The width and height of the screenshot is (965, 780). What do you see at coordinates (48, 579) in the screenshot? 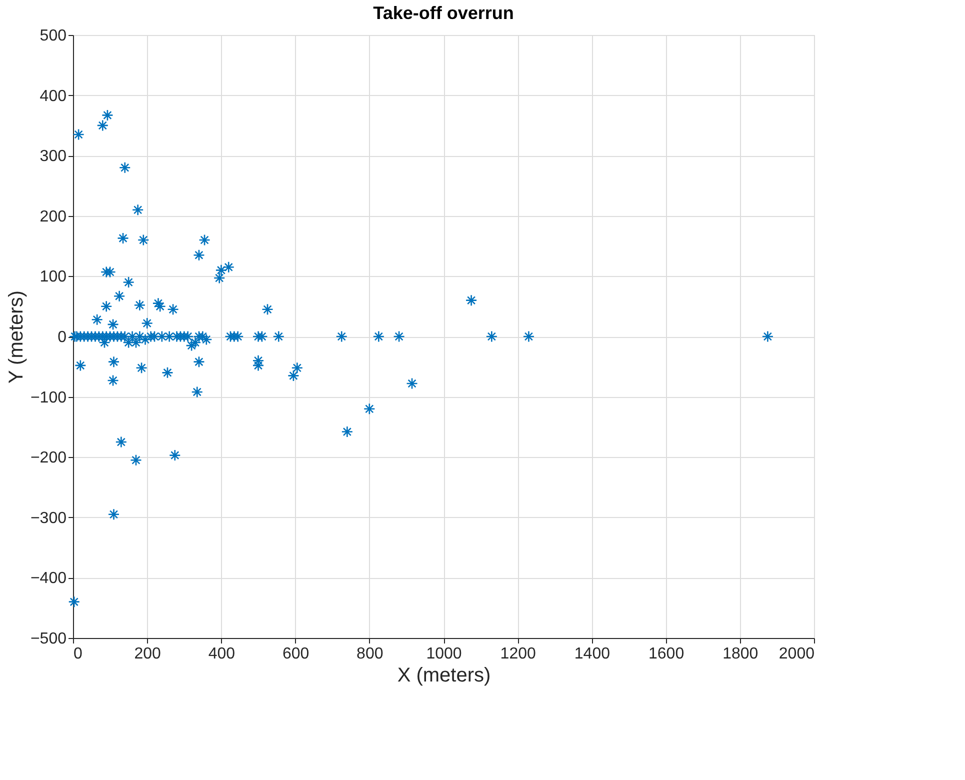
I see `y-tick-label: −400` at bounding box center [48, 579].